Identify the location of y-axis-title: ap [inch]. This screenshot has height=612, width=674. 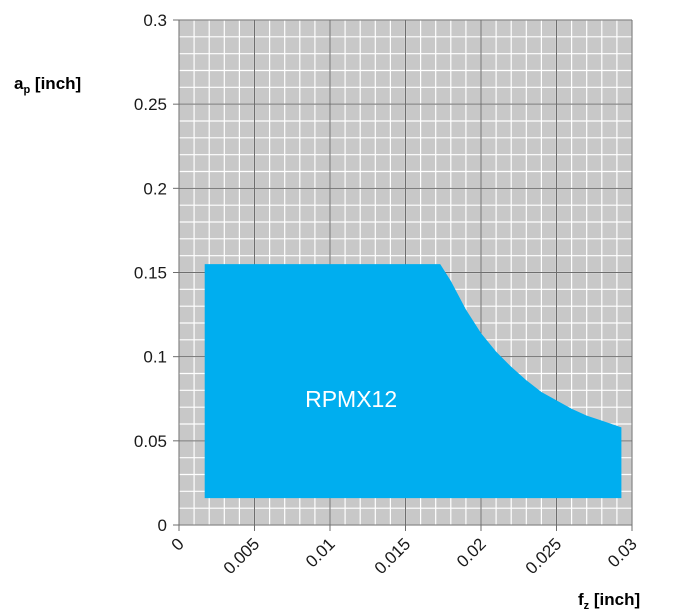
(47, 85).